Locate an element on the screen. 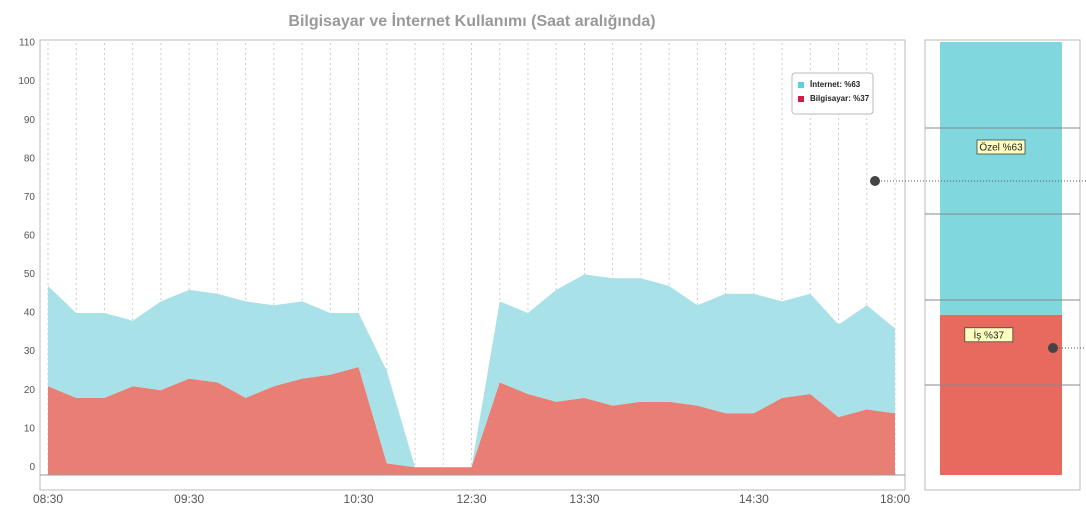 The image size is (1086, 515). y-tick-label: 50 is located at coordinates (30, 274).